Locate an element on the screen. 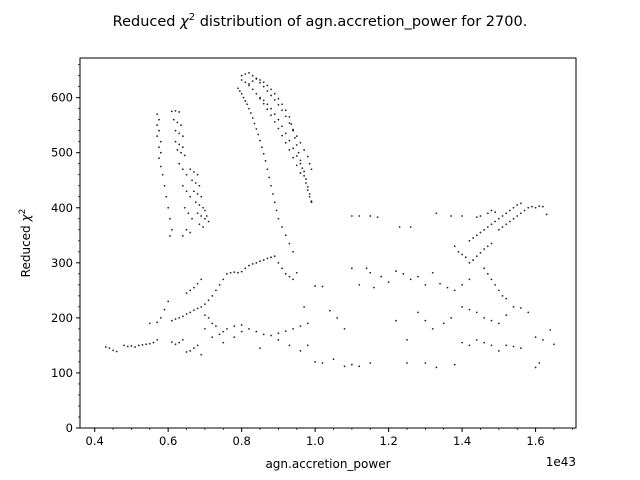  x-offset-label: 1e43 is located at coordinates (561, 462).